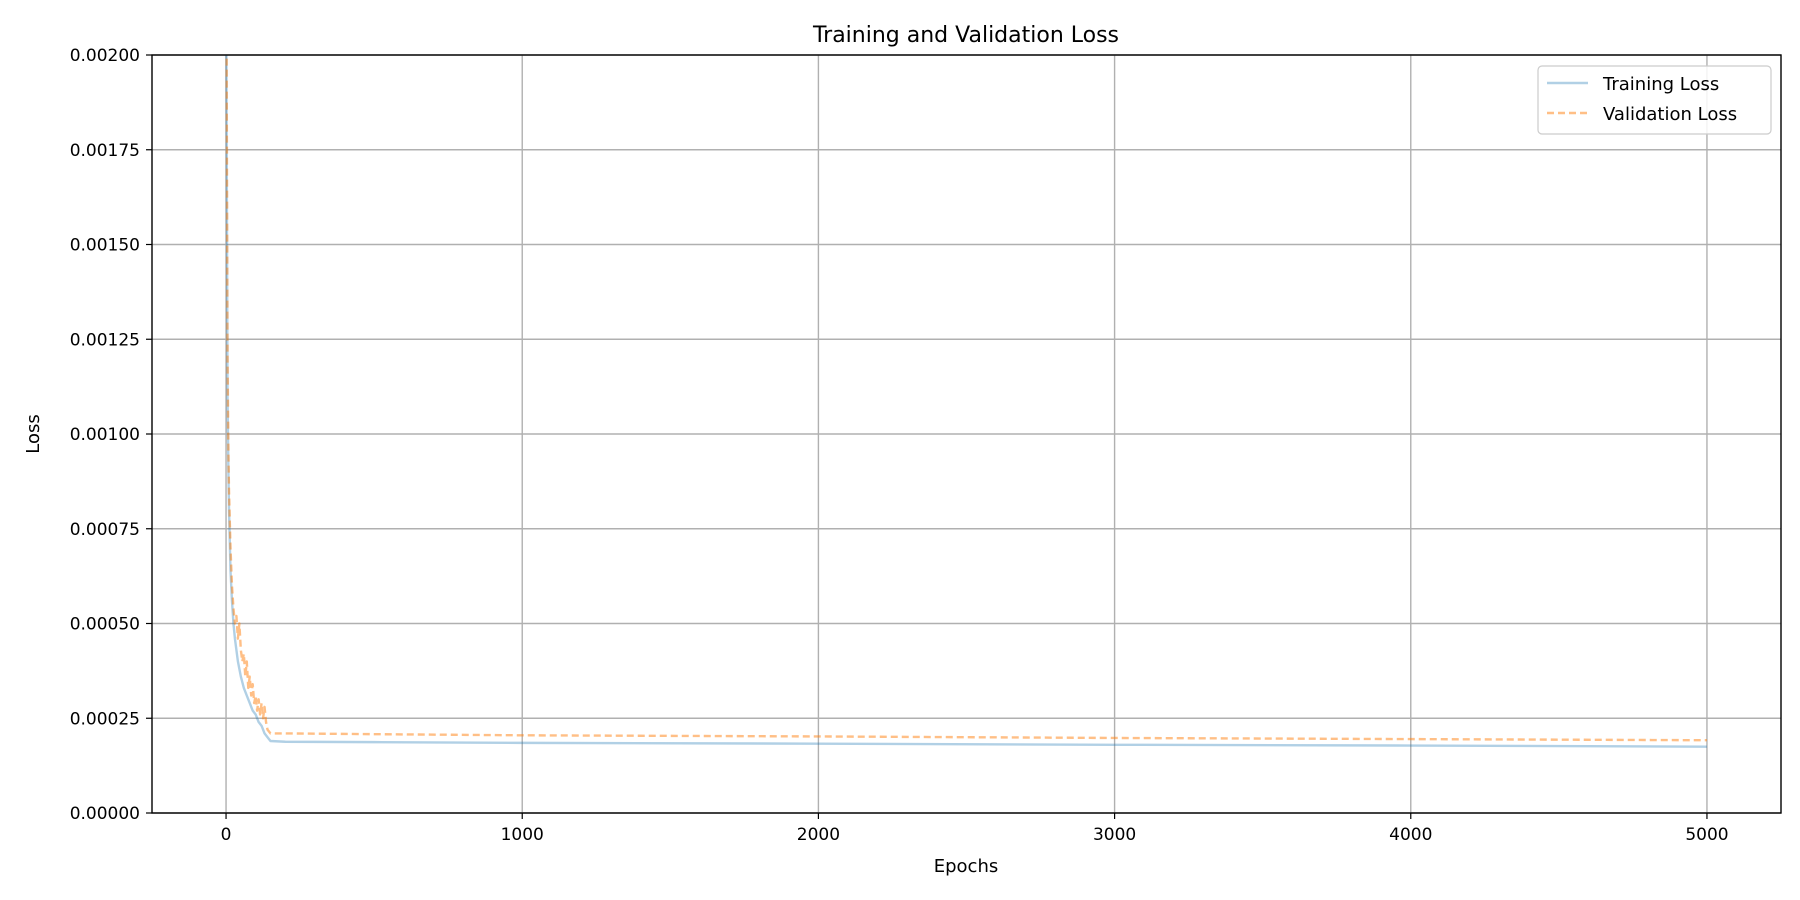 This screenshot has height=900, width=1800. Describe the element at coordinates (965, 35) in the screenshot. I see `chart-title: Training and Validation Loss` at that location.